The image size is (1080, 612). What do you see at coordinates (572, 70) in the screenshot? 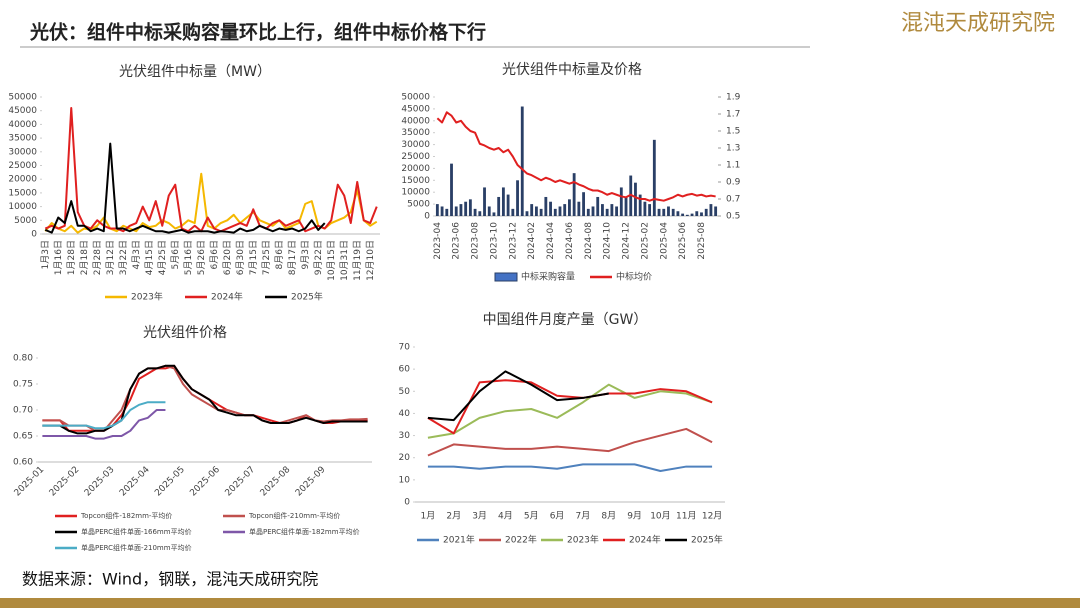
I see `chart-title: 光伏组件中标量及价格` at bounding box center [572, 70].